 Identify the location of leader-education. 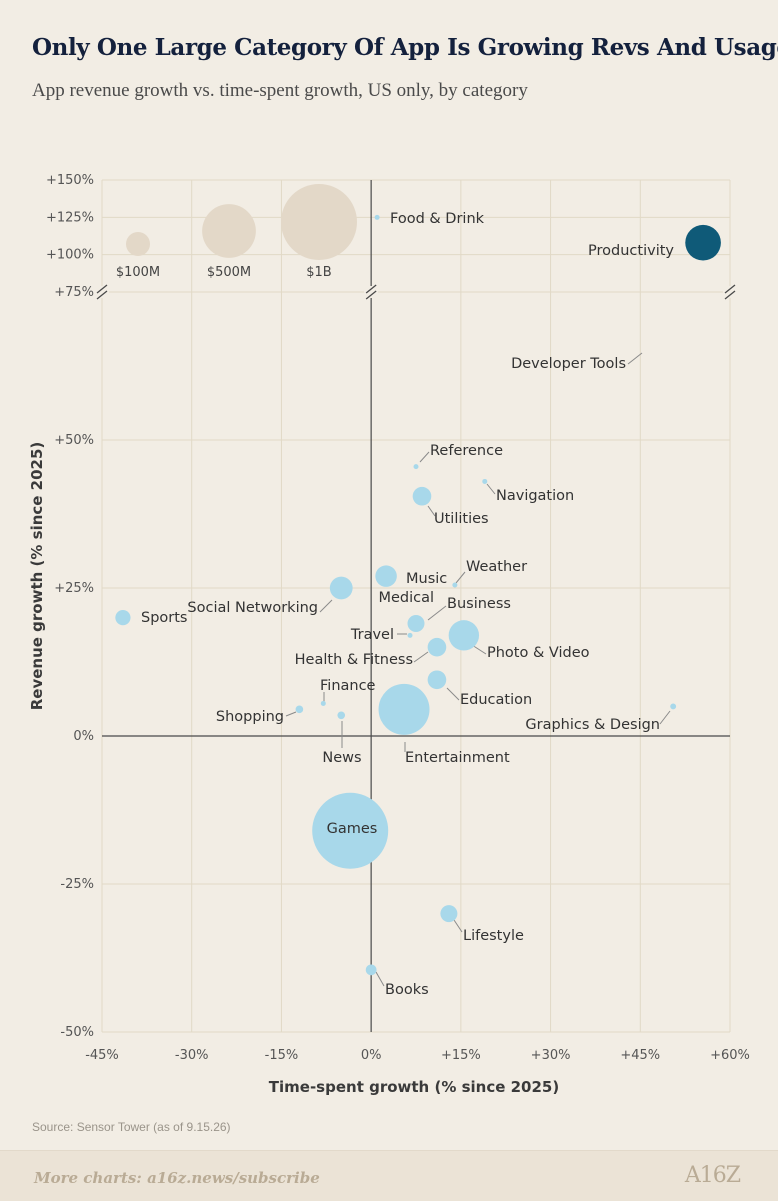
(453, 694).